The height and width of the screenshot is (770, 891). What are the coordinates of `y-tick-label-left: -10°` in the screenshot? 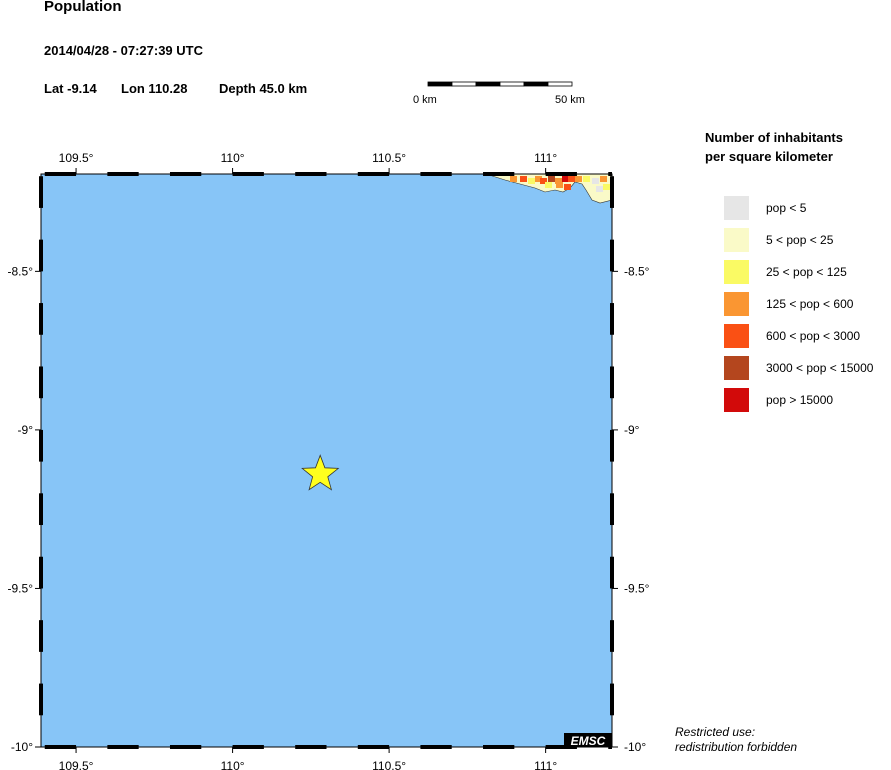 It's located at (22, 747).